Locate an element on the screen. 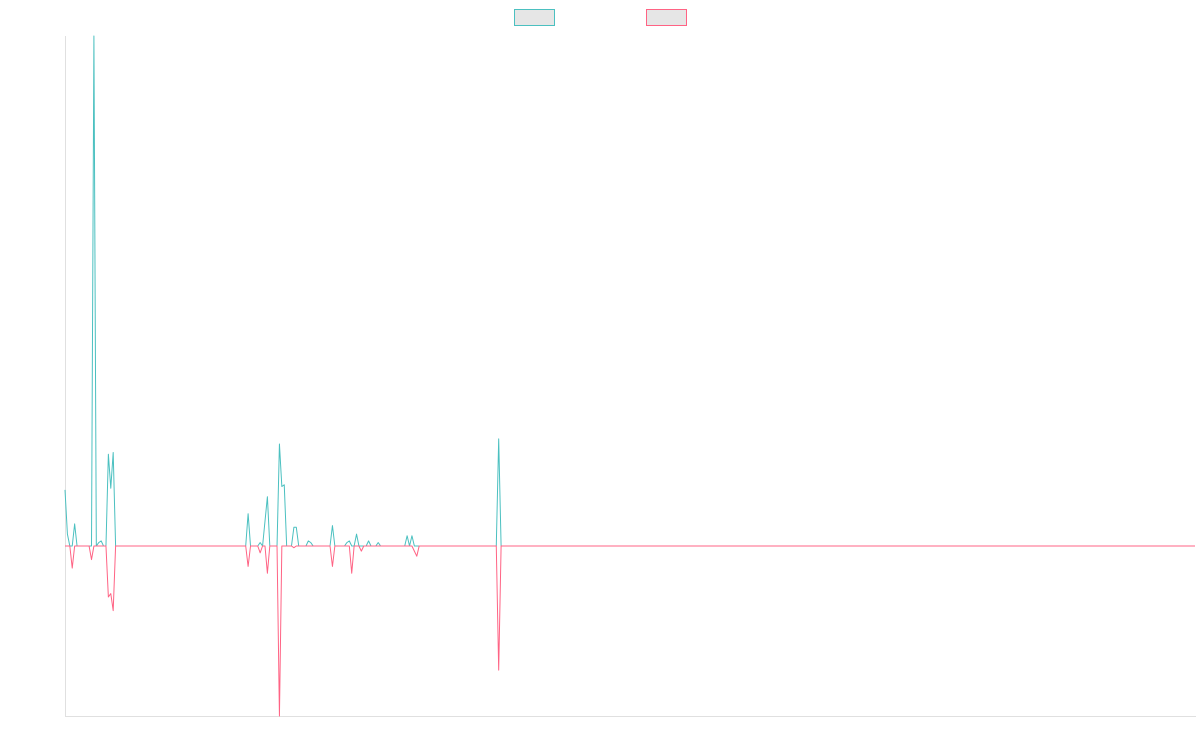 Image resolution: width=1200 pixels, height=750 pixels. chart-legend is located at coordinates (600, 17).